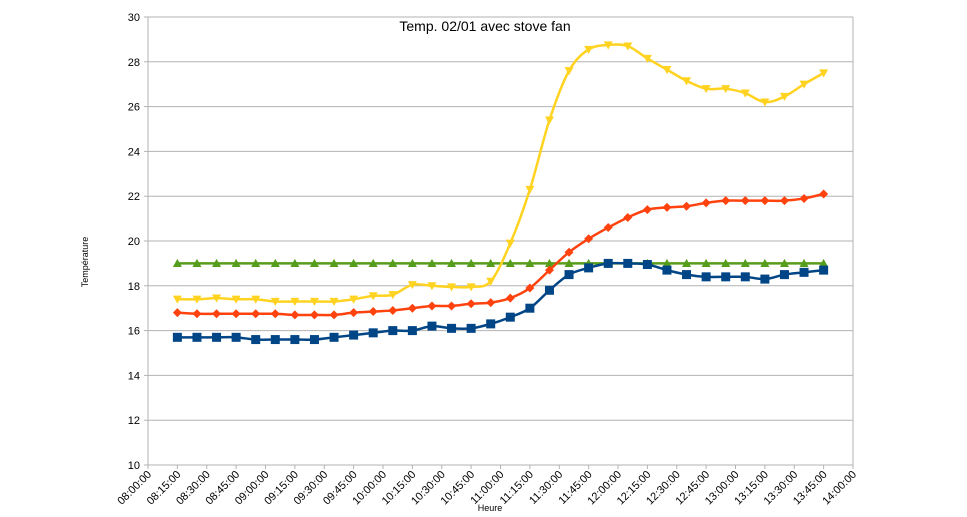 The image size is (967, 517). Describe the element at coordinates (134, 242) in the screenshot. I see `y-tick-label: 20` at that location.